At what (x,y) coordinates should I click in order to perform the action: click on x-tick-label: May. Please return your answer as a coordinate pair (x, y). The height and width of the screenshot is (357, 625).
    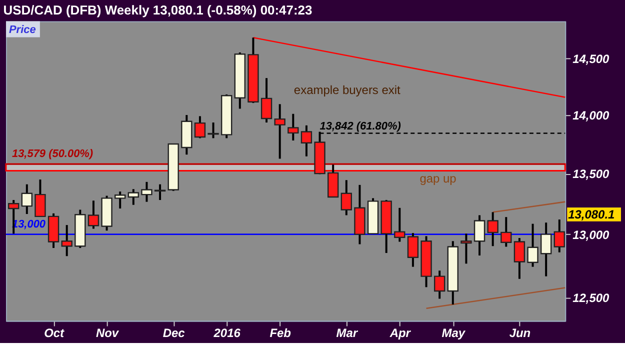
    Looking at the image, I should click on (454, 333).